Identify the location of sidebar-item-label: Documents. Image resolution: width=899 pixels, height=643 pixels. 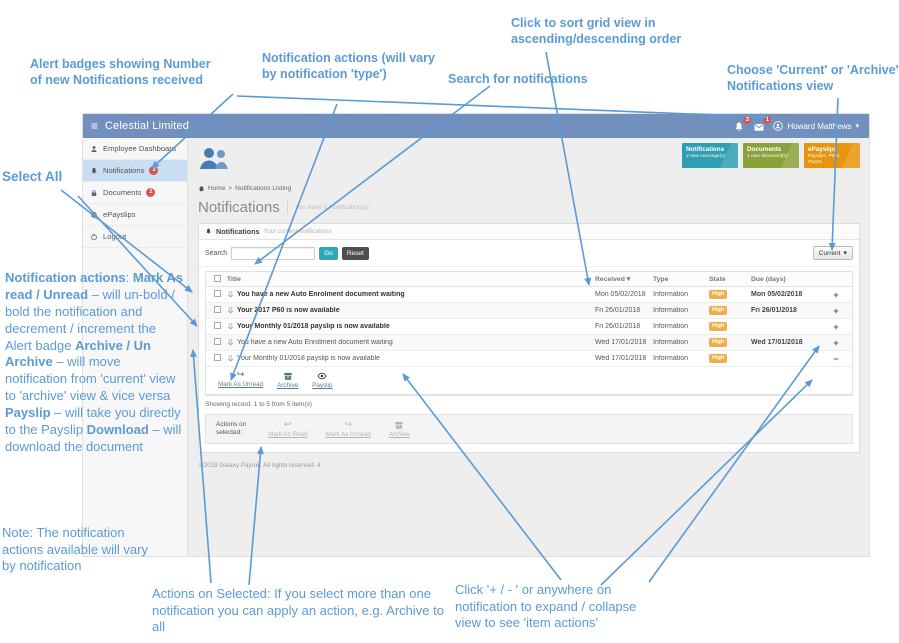
(122, 192).